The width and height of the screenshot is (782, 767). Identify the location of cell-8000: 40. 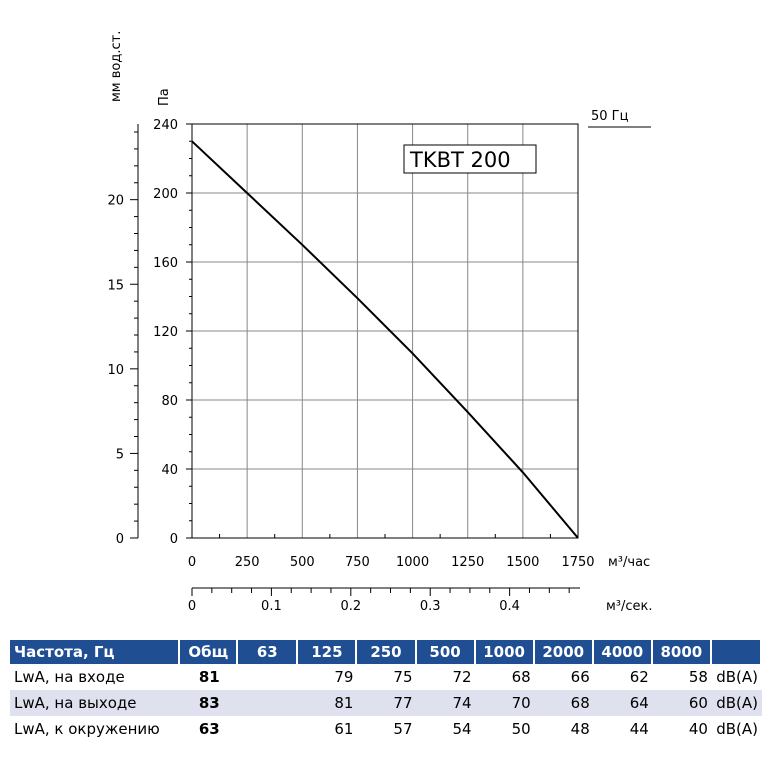
(698, 729).